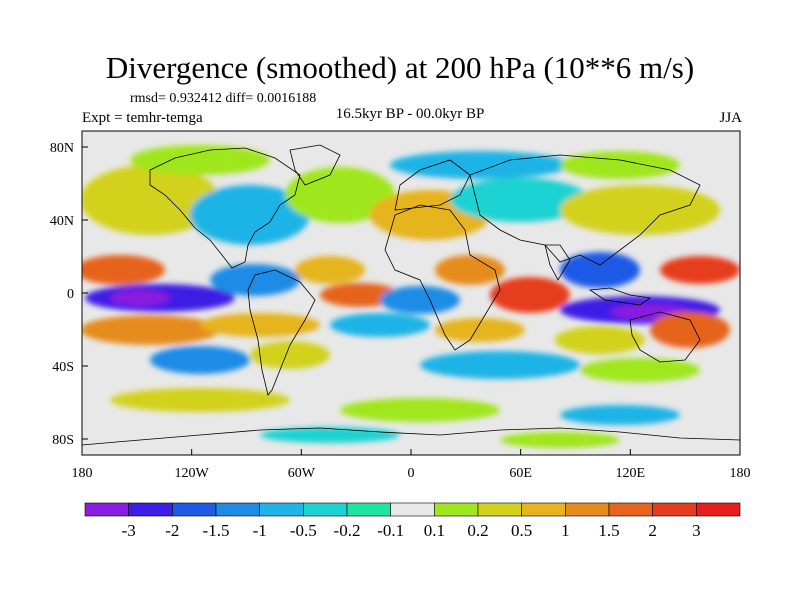 The height and width of the screenshot is (600, 800). I want to click on lat-tick-label: 40S, so click(63, 367).